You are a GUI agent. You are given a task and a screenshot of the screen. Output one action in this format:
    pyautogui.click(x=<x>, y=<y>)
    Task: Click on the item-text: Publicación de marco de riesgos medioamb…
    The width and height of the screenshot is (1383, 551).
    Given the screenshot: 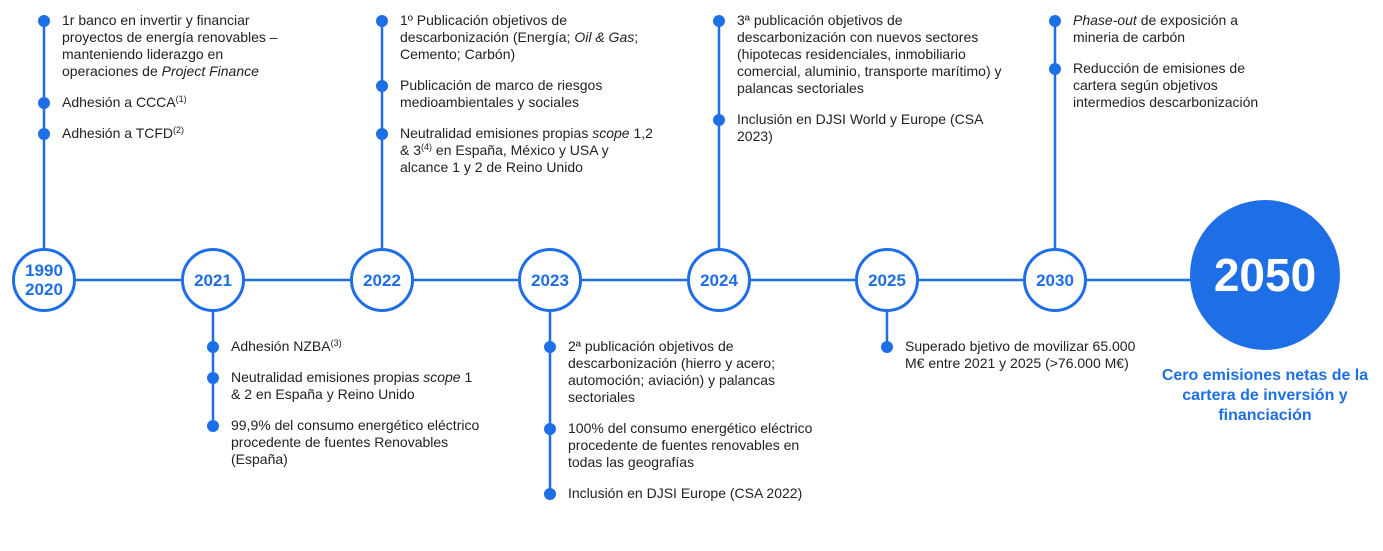 What is the action you would take?
    pyautogui.click(x=501, y=93)
    